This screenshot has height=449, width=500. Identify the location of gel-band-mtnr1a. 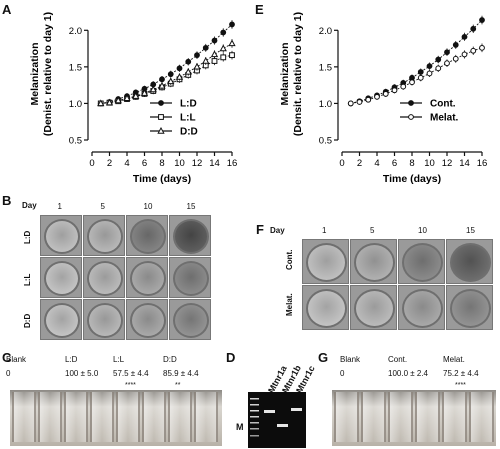
(269, 411).